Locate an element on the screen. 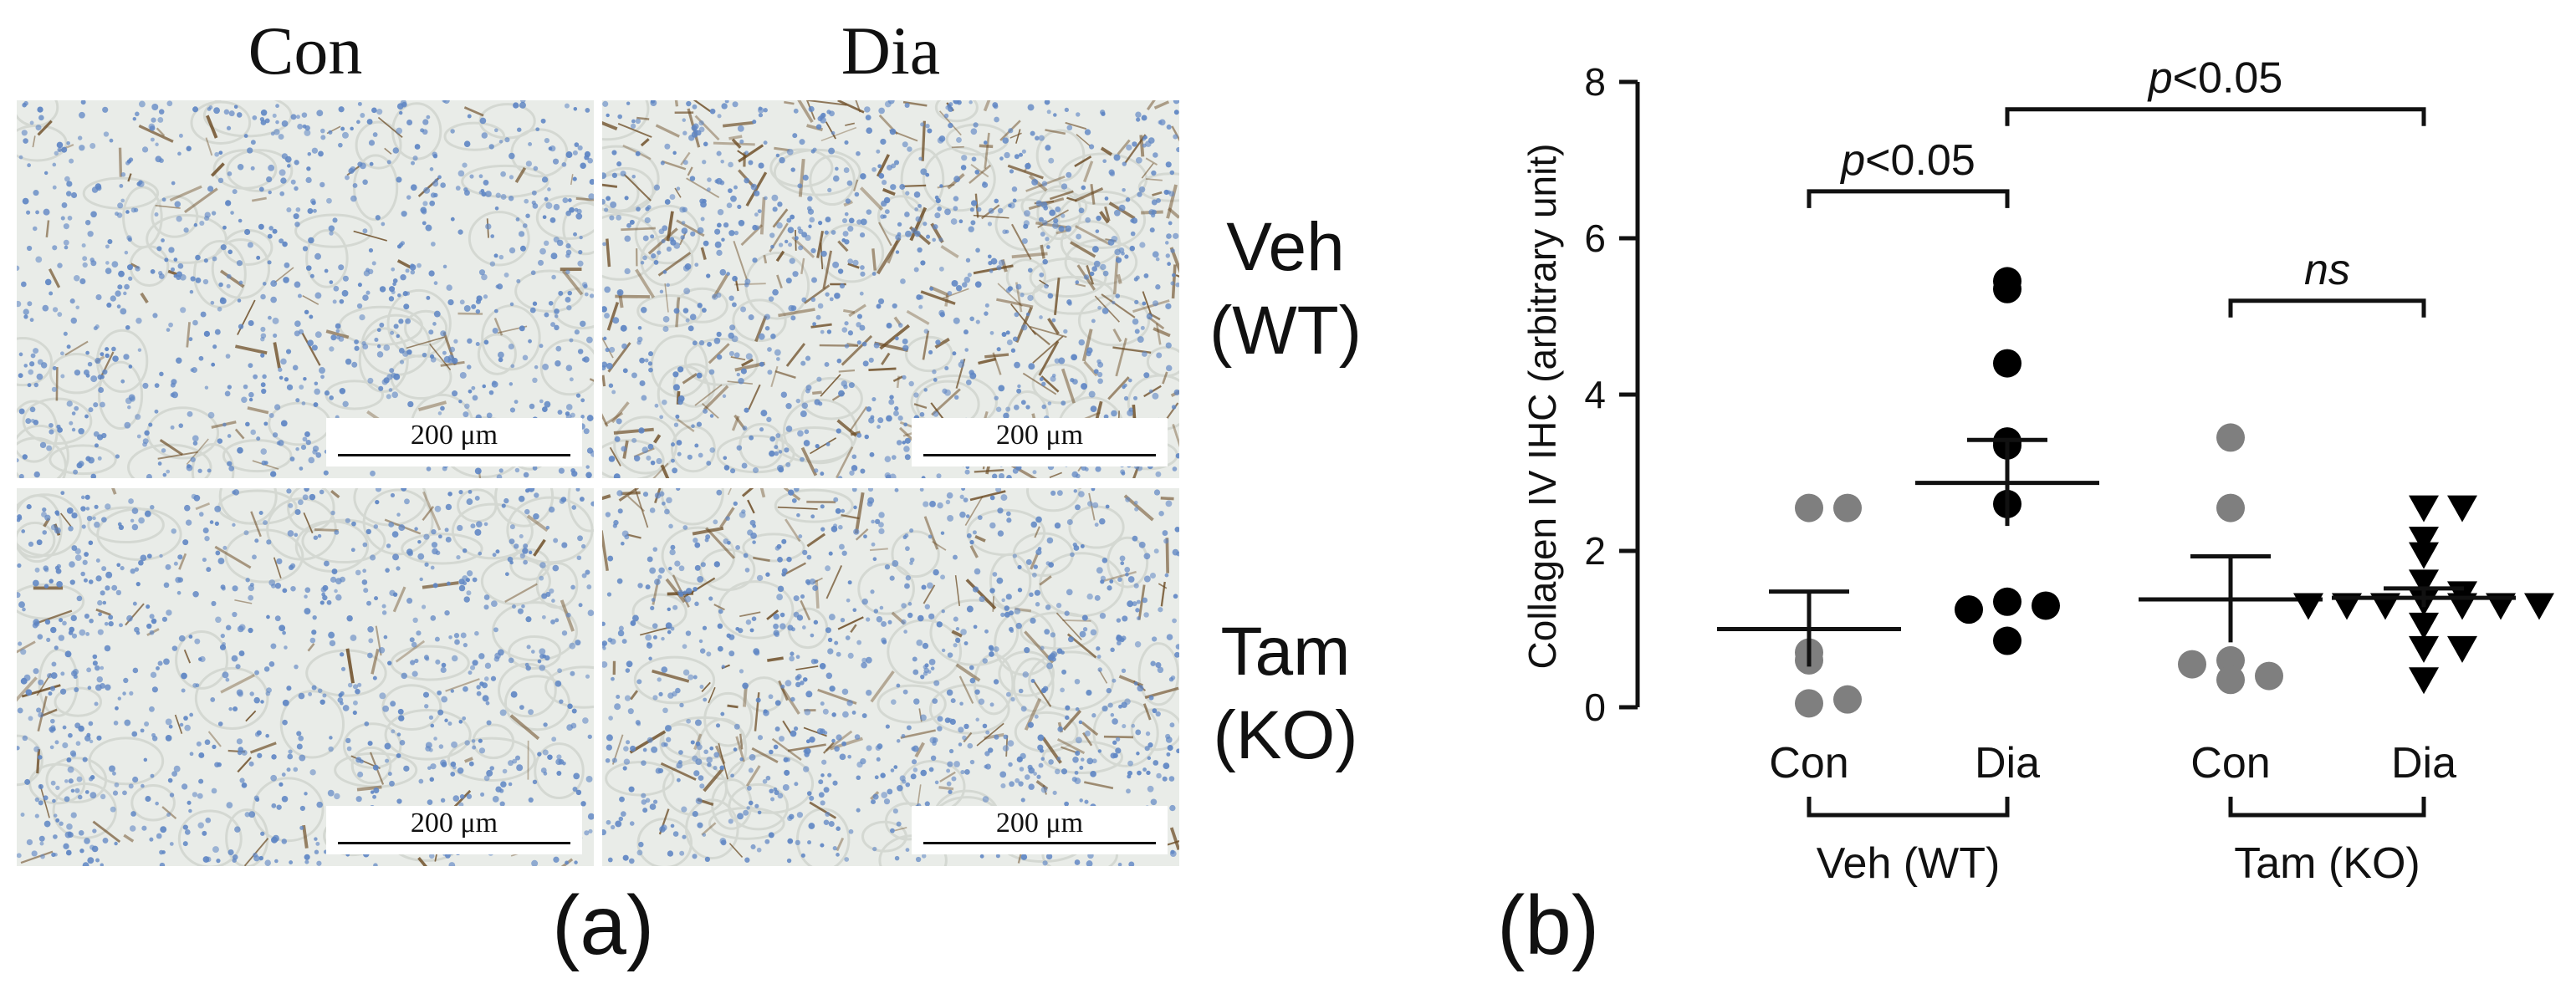 The height and width of the screenshot is (994, 2576). micrograph-tam-dia: 200 μm is located at coordinates (890, 677).